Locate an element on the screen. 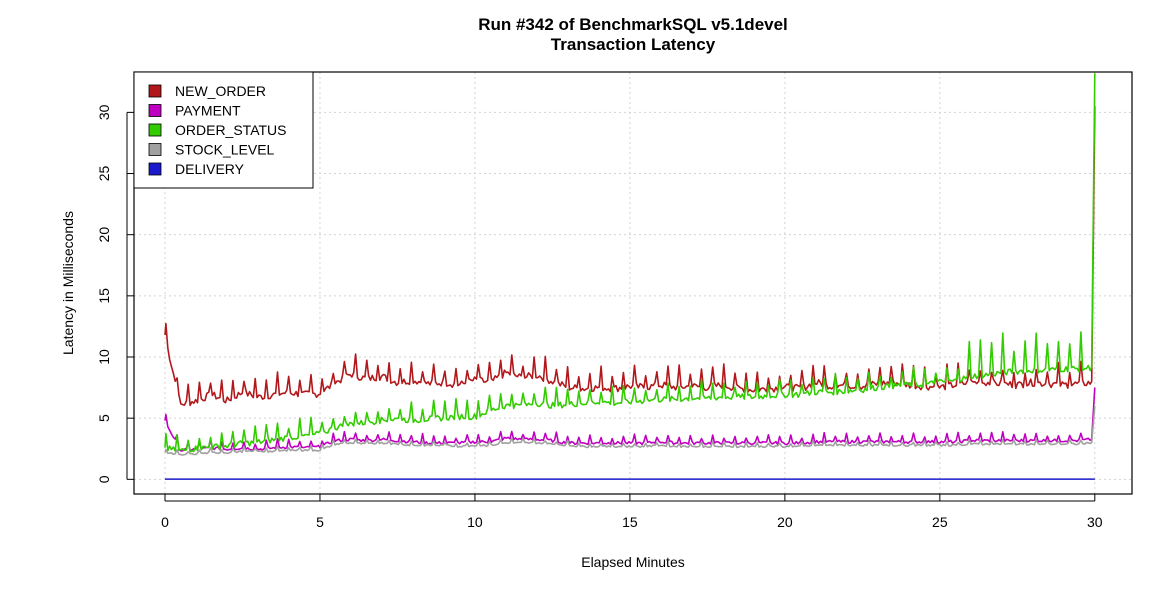  legend-label-payment: PAYMENT is located at coordinates (208, 111).